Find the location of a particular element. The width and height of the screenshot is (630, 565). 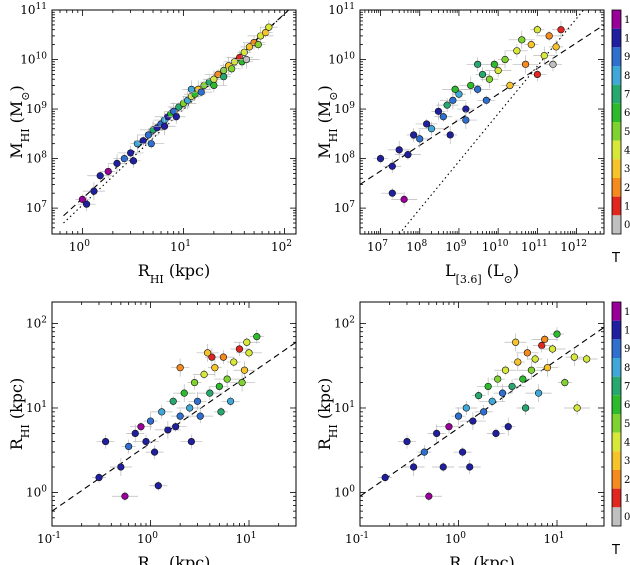

x-tick-label: 101 is located at coordinates (245, 538).